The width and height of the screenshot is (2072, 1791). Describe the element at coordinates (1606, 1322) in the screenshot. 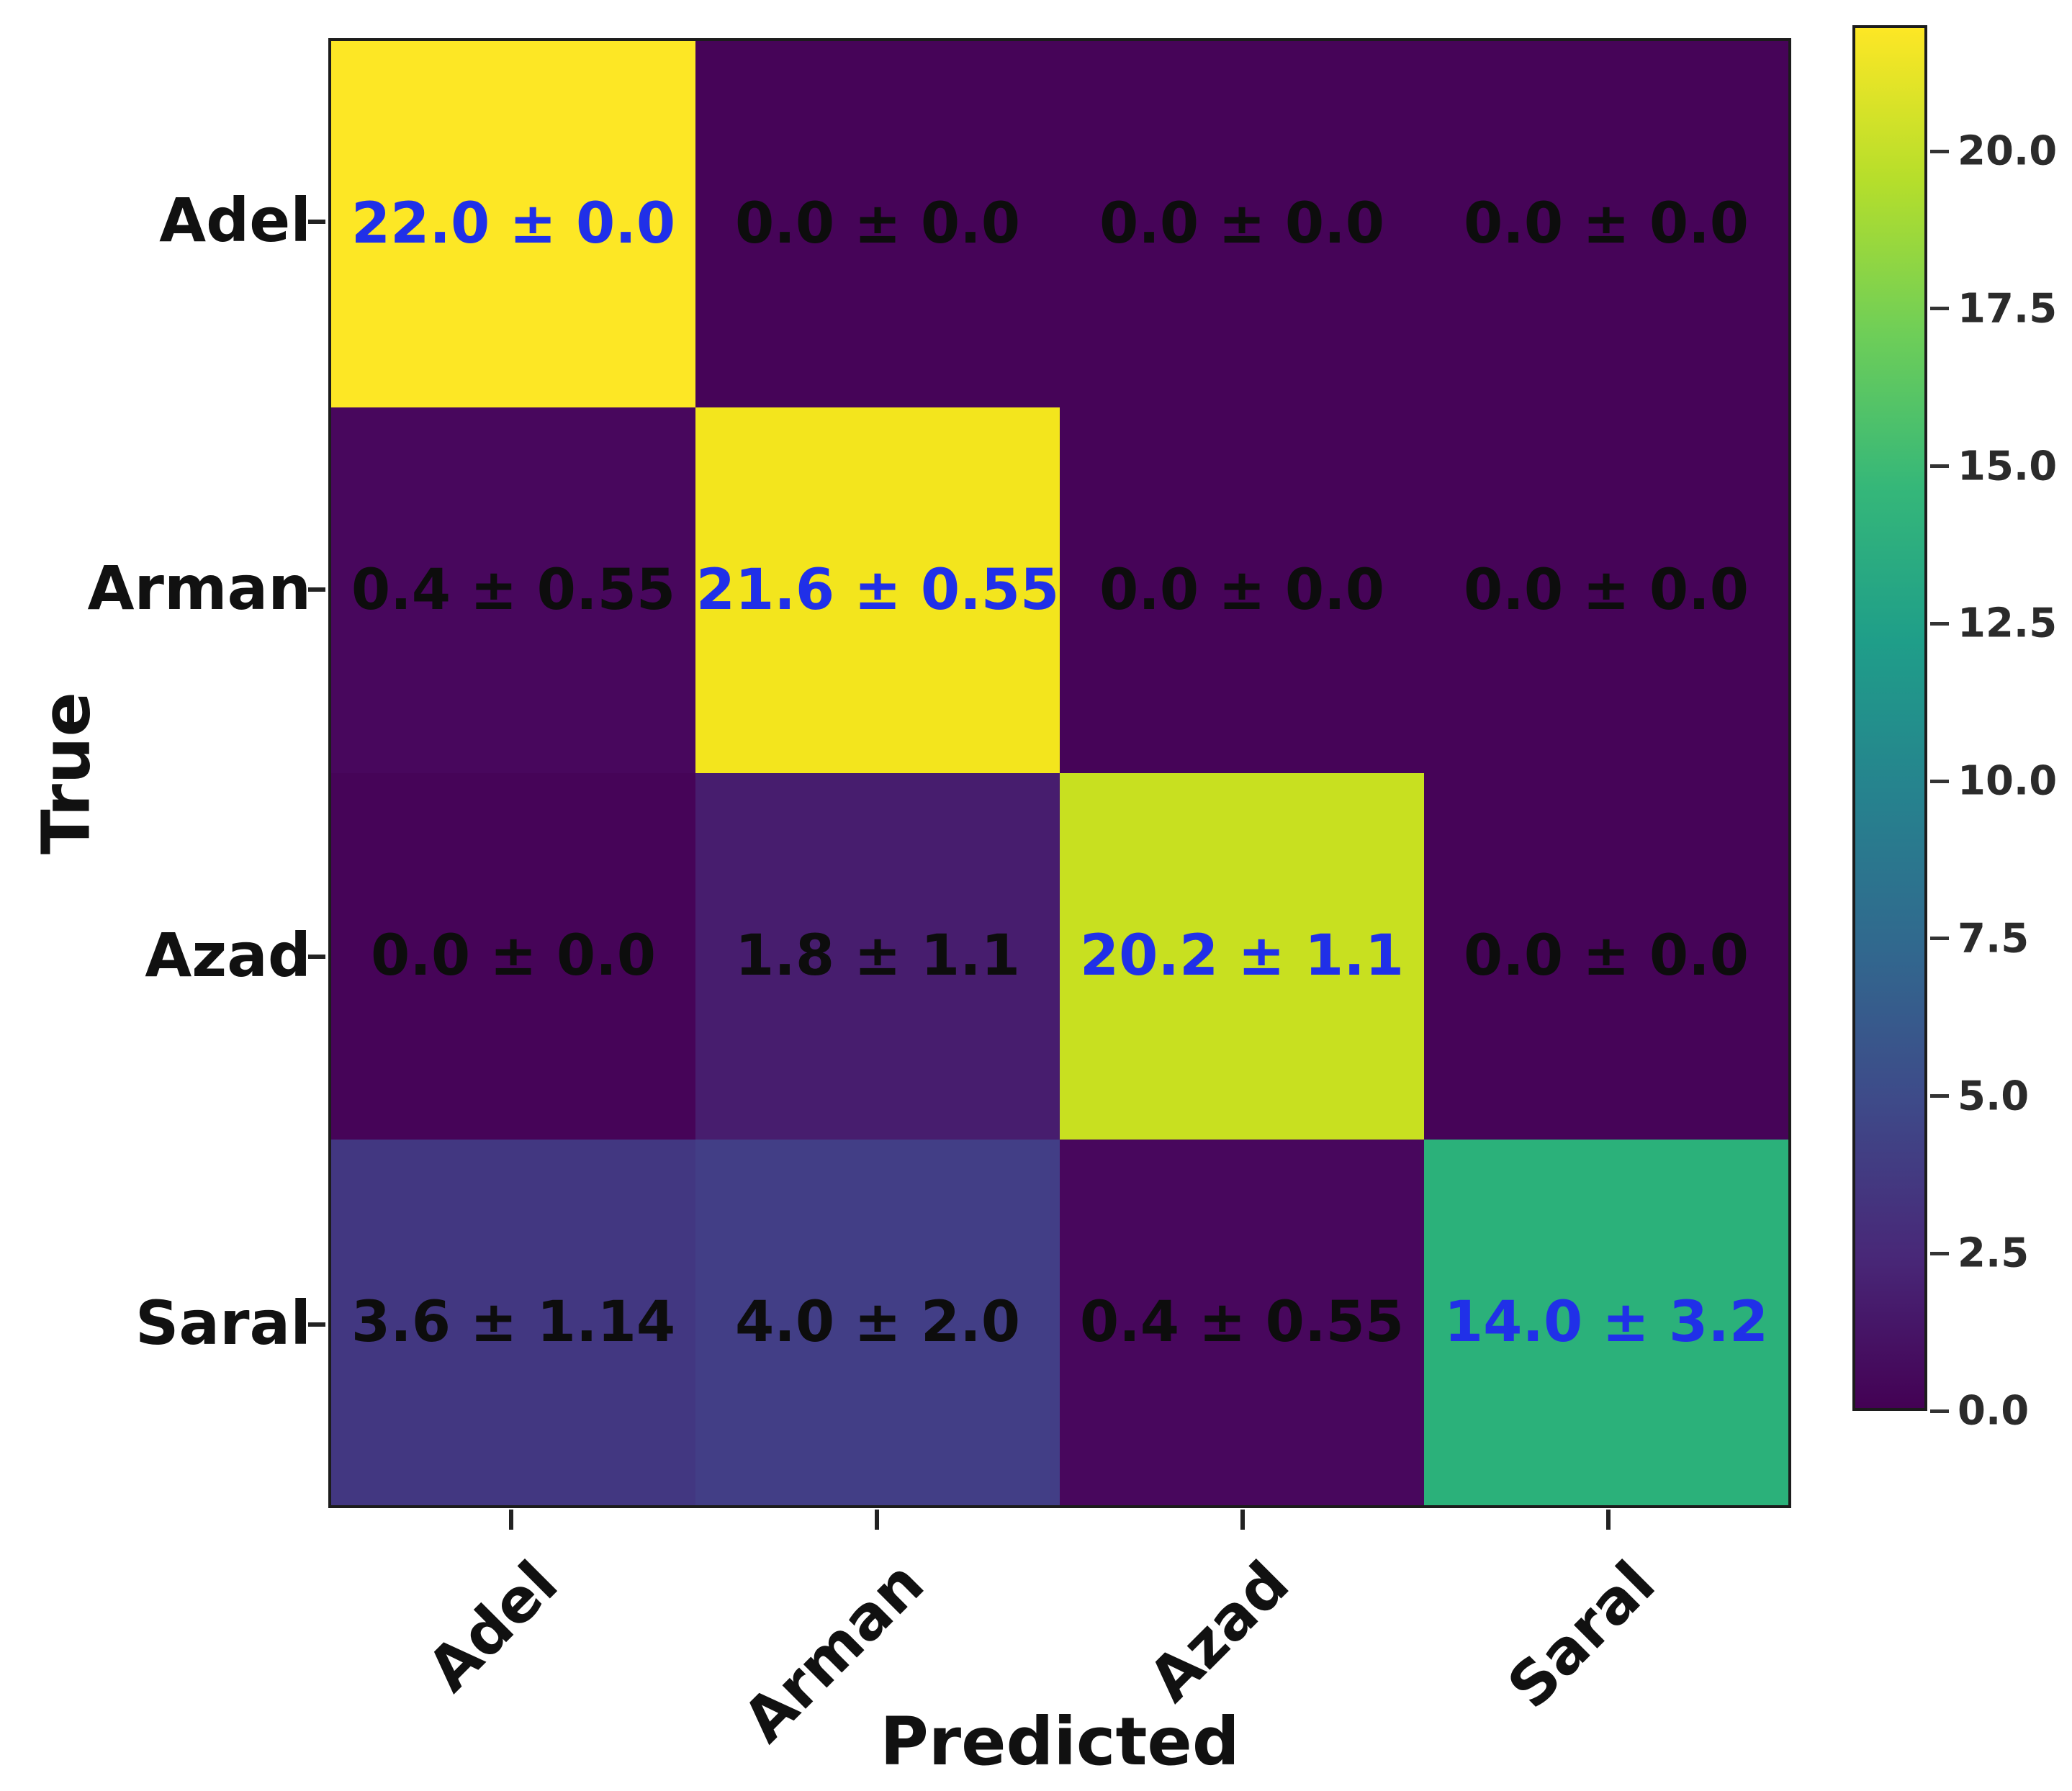

I see `heatmap-cell: 14.0 ± 3.2` at that location.